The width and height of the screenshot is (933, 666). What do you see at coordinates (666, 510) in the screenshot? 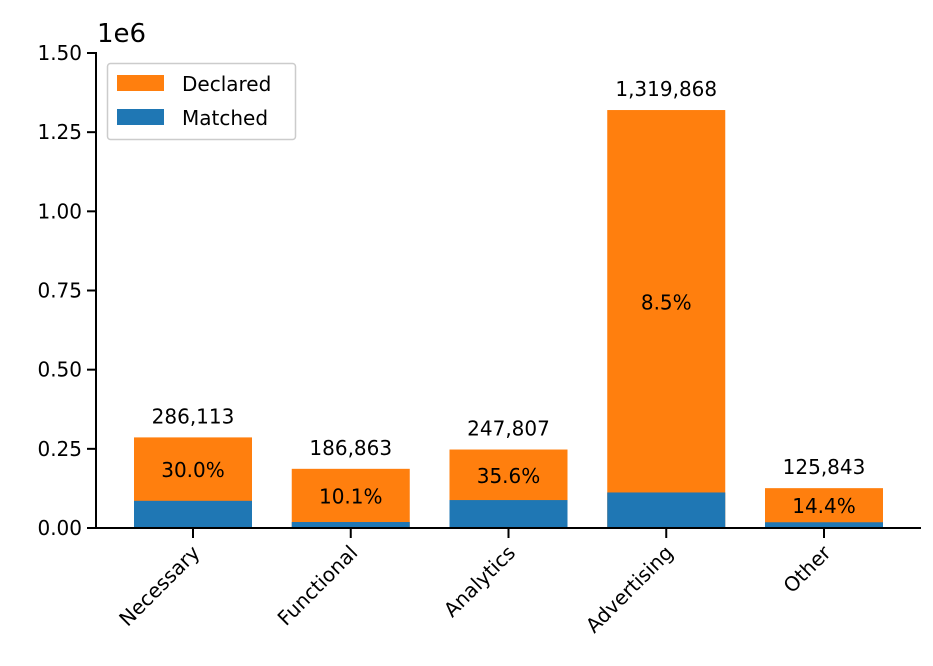
I see `bar-matched-advertising` at bounding box center [666, 510].